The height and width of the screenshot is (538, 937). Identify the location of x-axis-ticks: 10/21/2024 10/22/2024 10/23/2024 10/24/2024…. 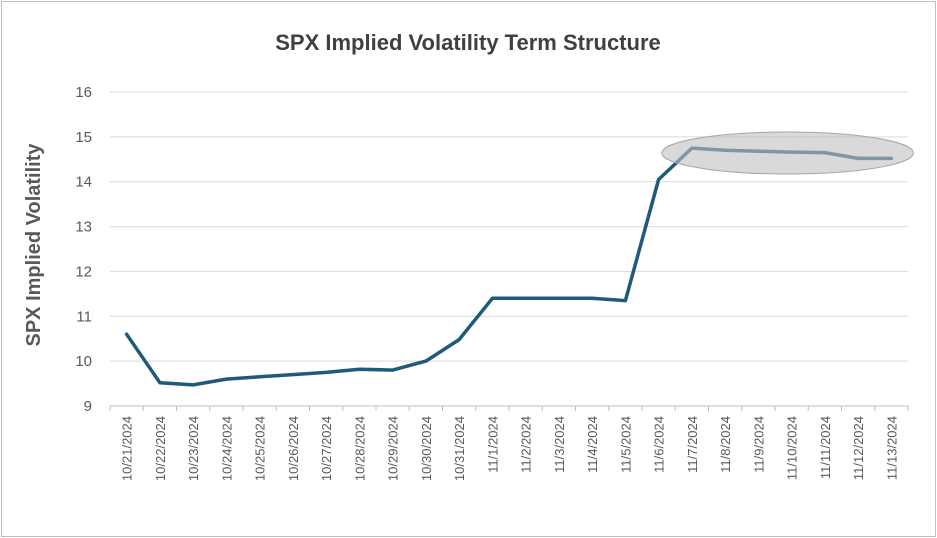
(509, 443).